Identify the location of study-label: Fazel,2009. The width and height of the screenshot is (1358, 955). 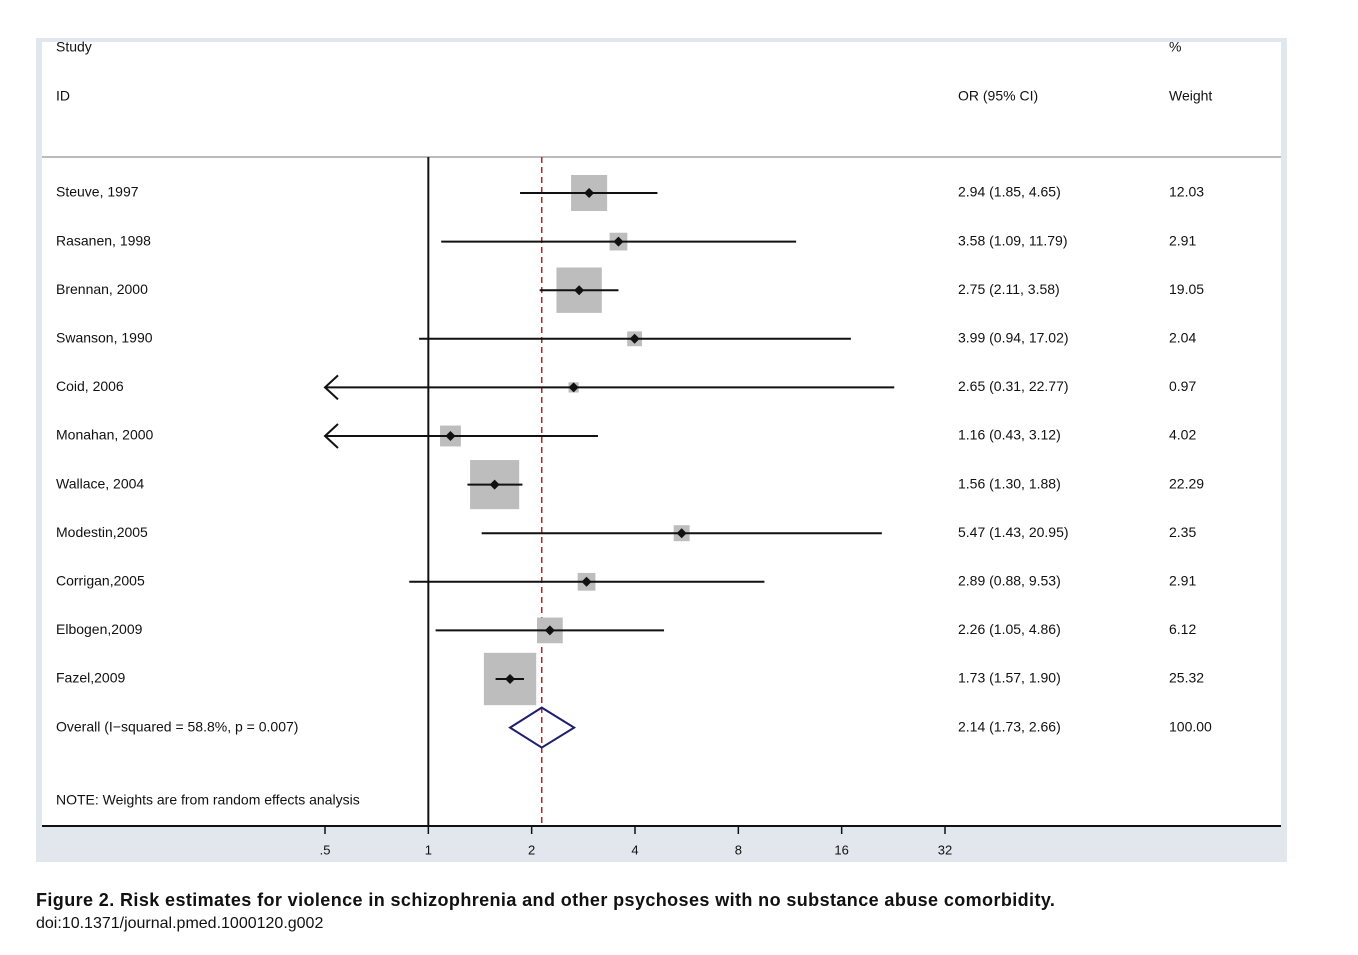
(90, 678).